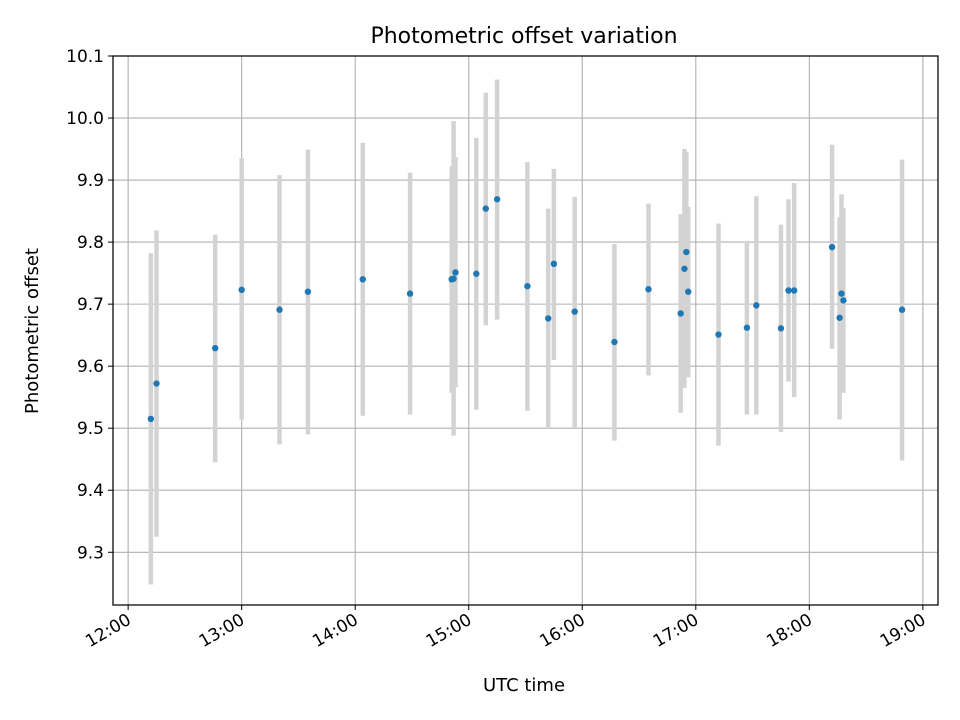  I want to click on y-tick-label: 9.5, so click(90, 429).